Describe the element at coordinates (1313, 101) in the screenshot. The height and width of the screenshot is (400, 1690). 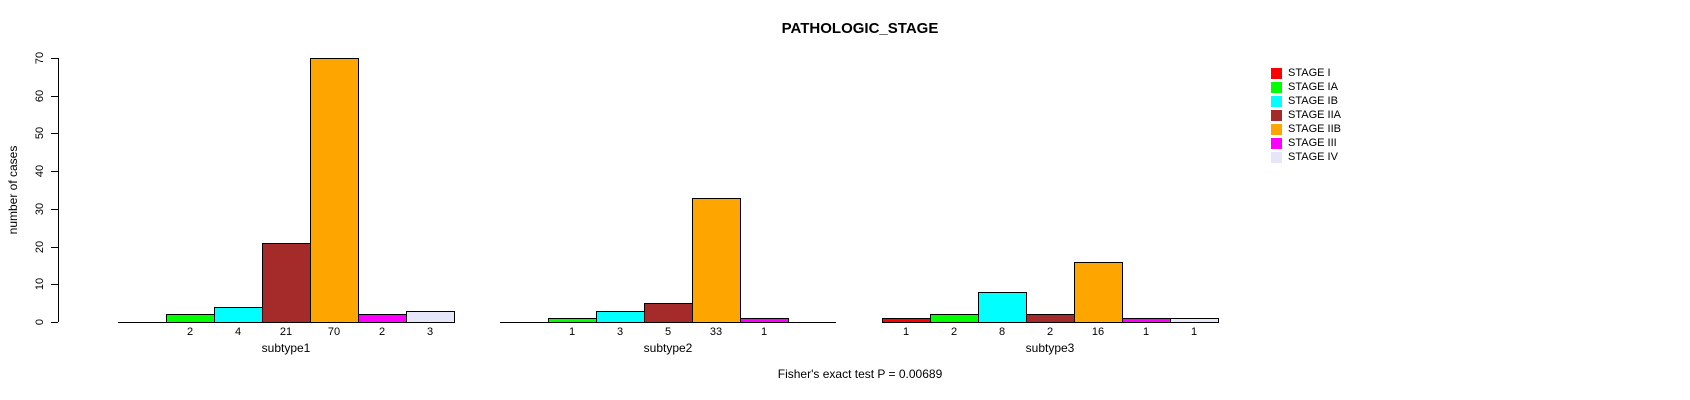
I see `legend-label: STAGE IB` at that location.